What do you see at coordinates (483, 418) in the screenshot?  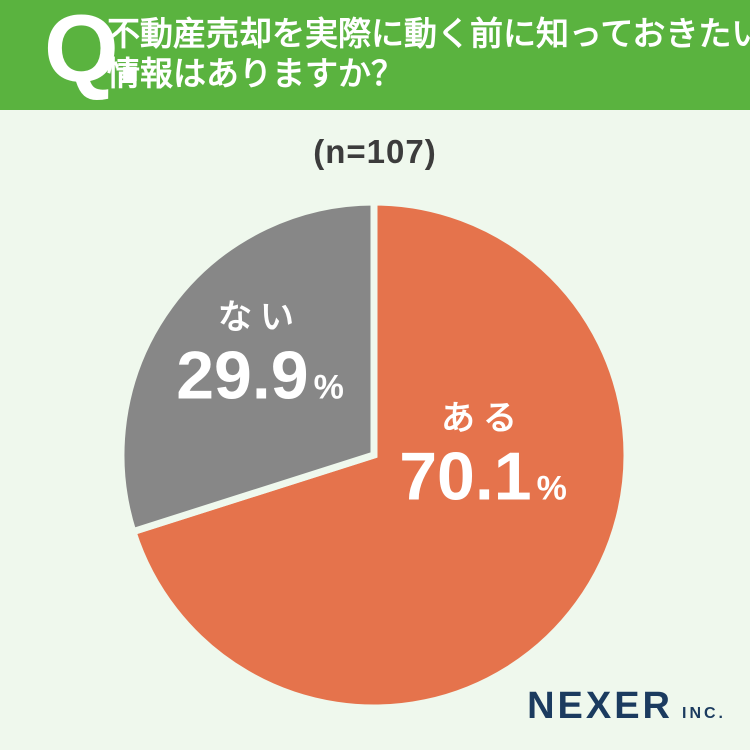 I see `slice-aru-name: ある` at bounding box center [483, 418].